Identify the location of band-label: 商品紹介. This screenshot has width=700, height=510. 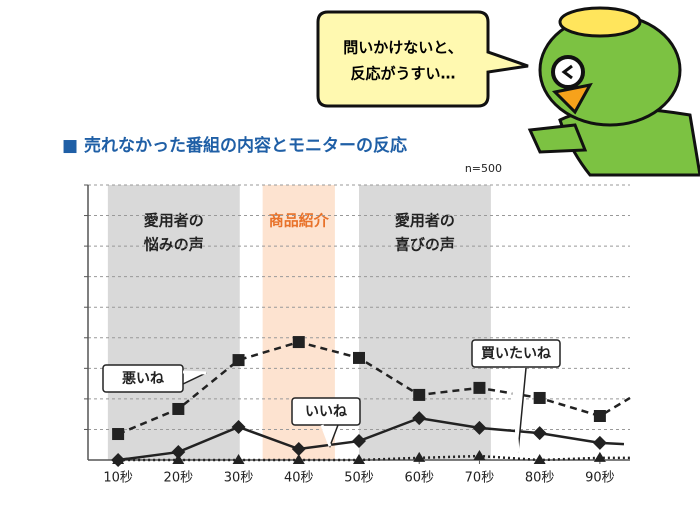
(299, 221).